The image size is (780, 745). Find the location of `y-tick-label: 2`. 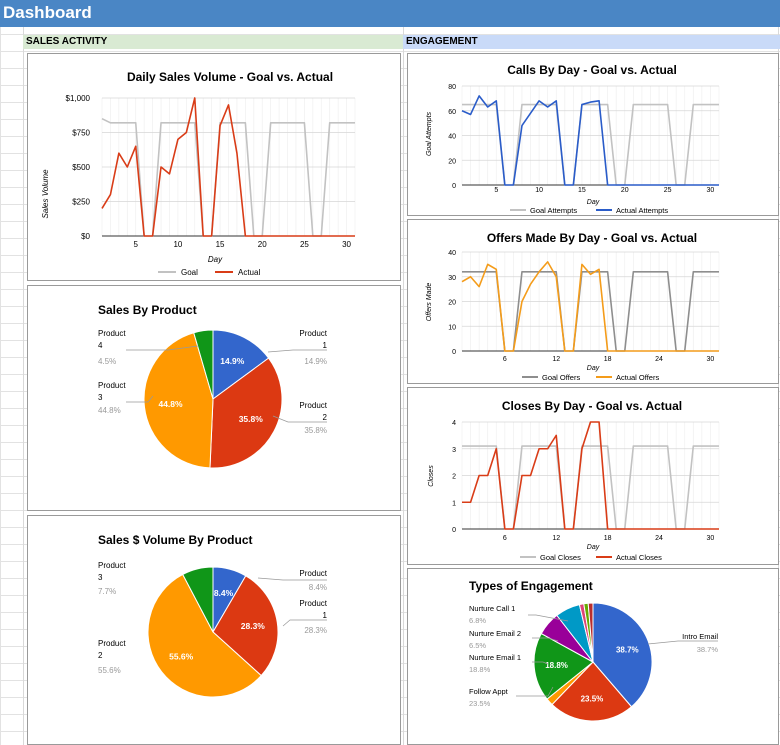

y-tick-label: 2 is located at coordinates (454, 477).